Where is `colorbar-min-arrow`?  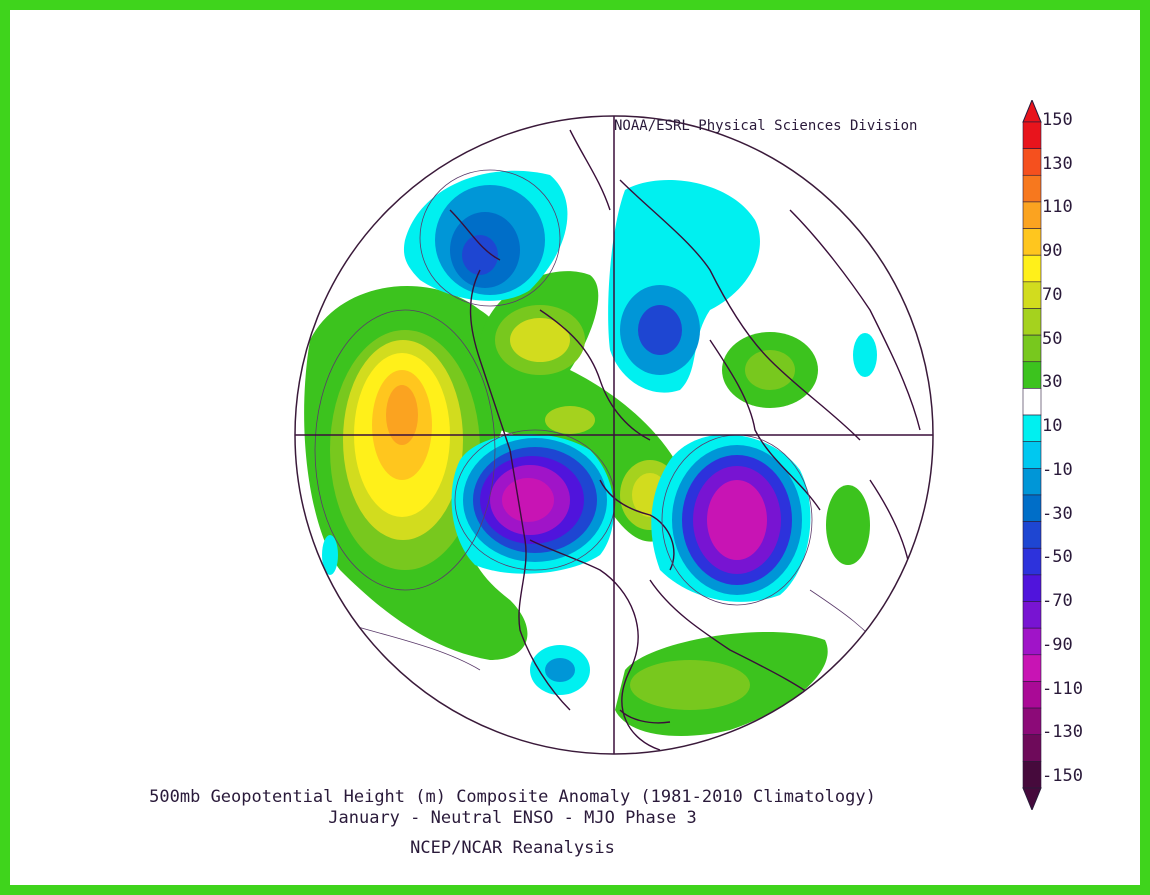 colorbar-min-arrow is located at coordinates (1032, 798).